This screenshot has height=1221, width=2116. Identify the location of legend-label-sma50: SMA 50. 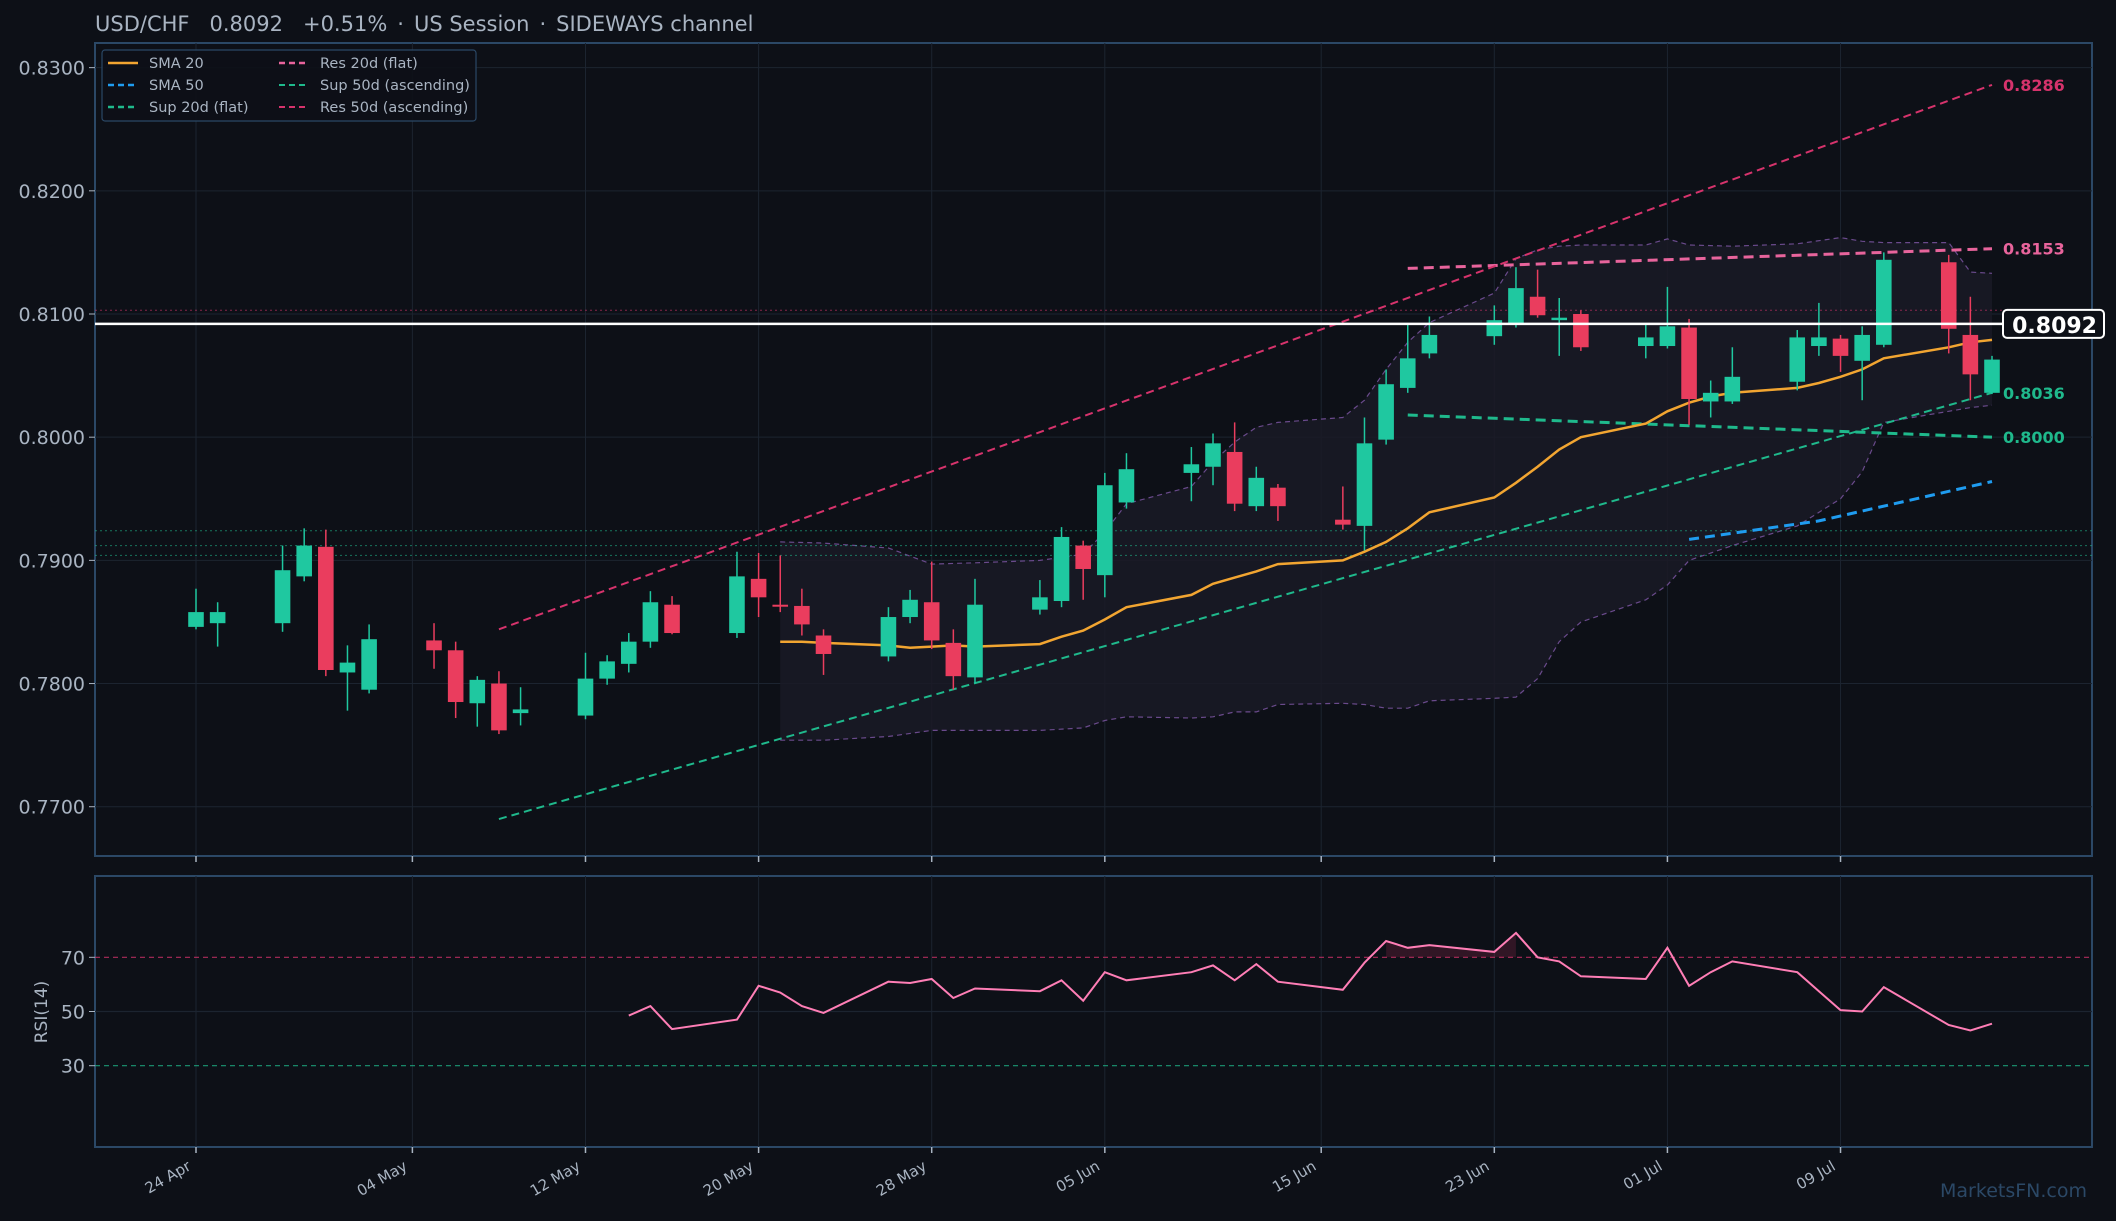
(176, 86).